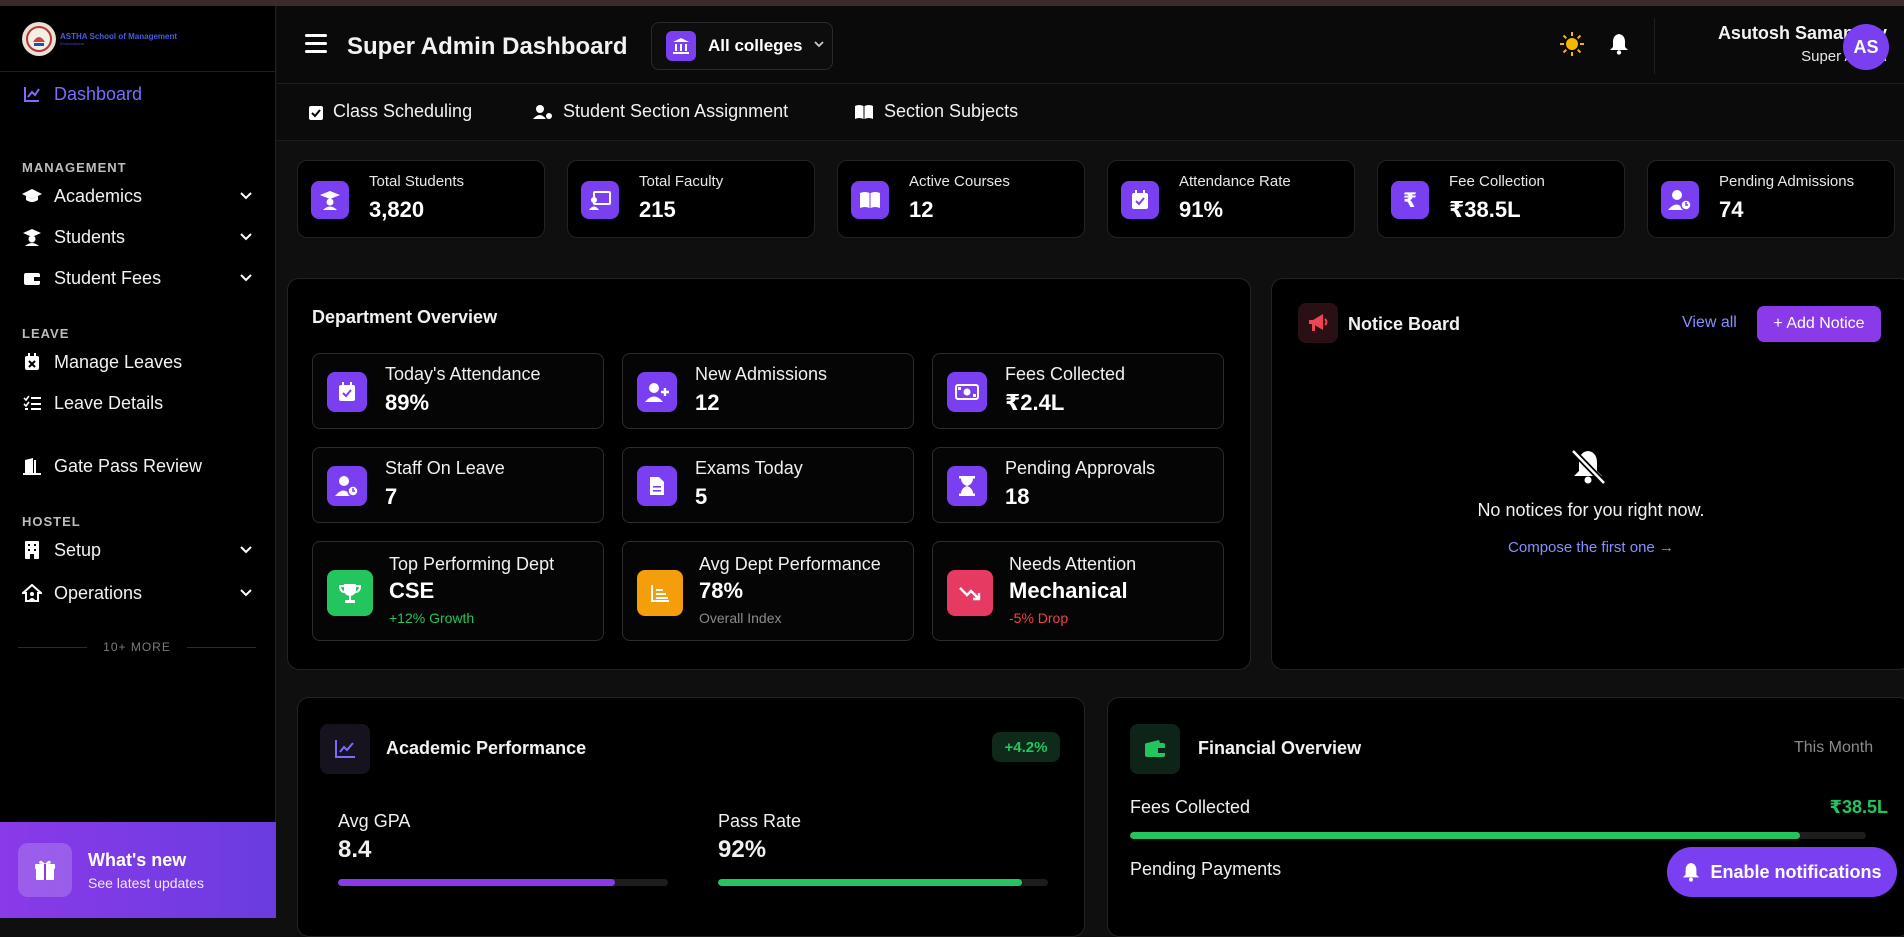 This screenshot has width=1904, height=937. I want to click on more-items-toggle: 10+ MORE, so click(137, 647).